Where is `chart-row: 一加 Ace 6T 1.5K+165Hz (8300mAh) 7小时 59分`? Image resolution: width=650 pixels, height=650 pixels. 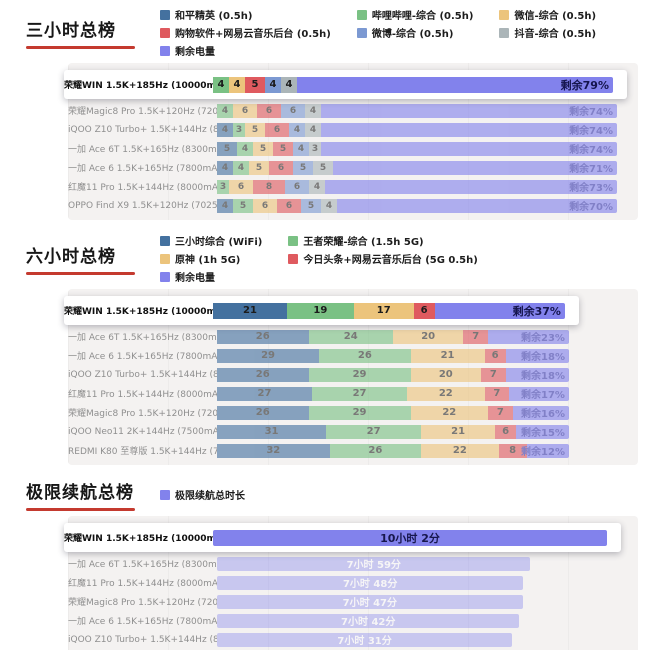 chart-row: 一加 Ace 6T 1.5K+165Hz (8300mAh) 7小时 59分 is located at coordinates (350, 563).